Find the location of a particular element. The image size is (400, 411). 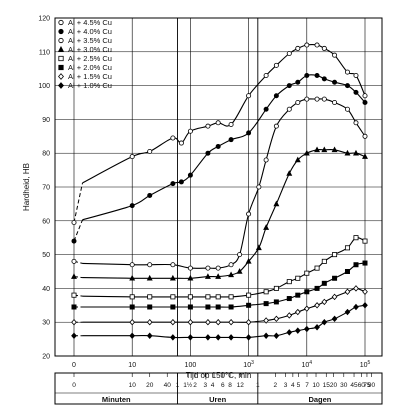

y-tick-label: 80 is located at coordinates (46, 154).